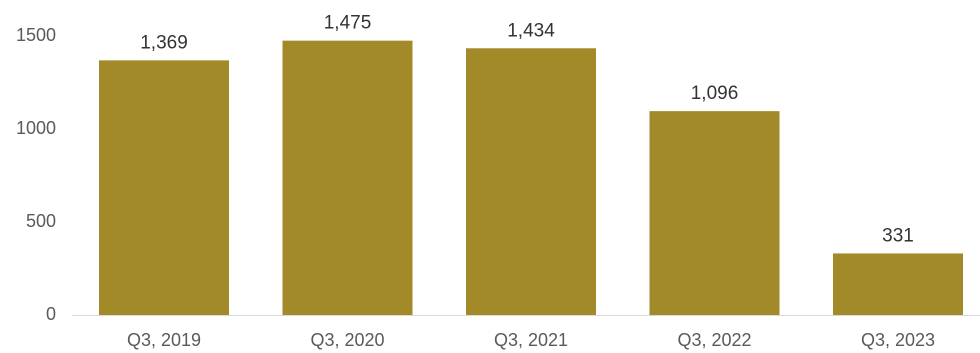 The height and width of the screenshot is (353, 980). What do you see at coordinates (41, 221) in the screenshot?
I see `y-tick-label: 500` at bounding box center [41, 221].